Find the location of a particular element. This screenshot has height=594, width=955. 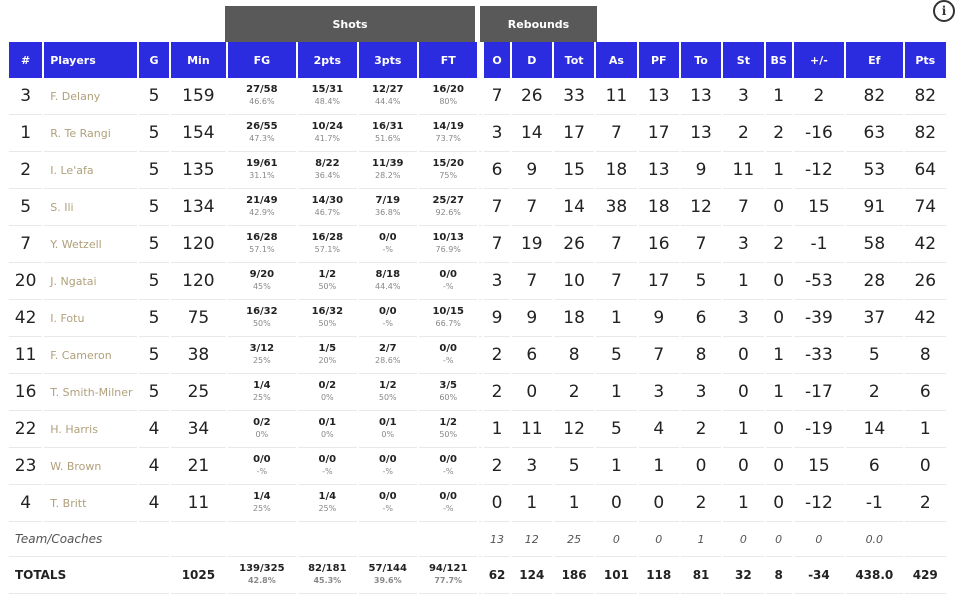

stat-st: 7 is located at coordinates (744, 207).